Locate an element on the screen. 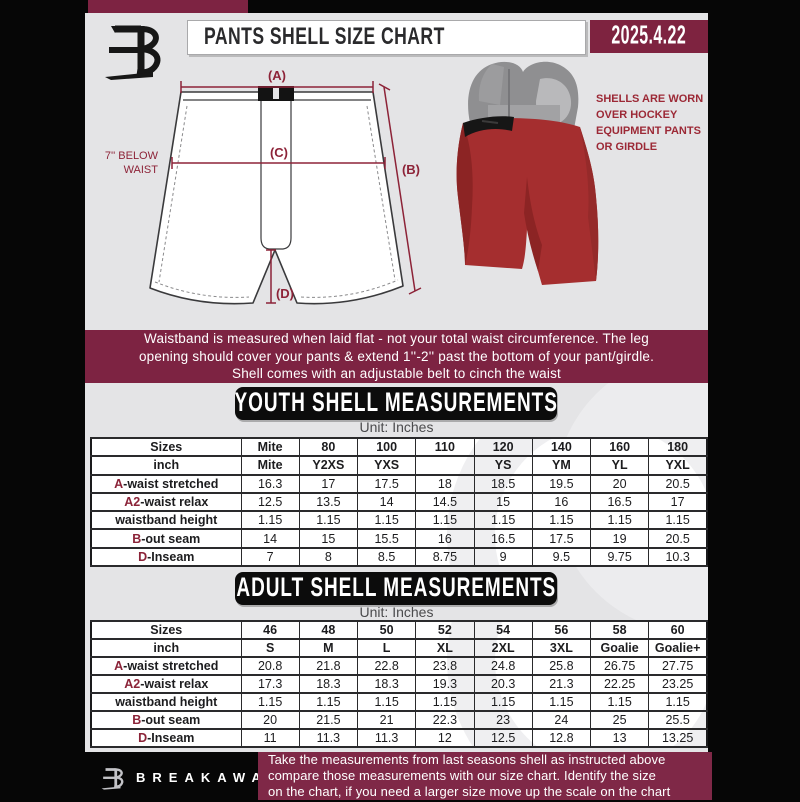 The width and height of the screenshot is (800, 802). size-cell: 16 is located at coordinates (561, 502).